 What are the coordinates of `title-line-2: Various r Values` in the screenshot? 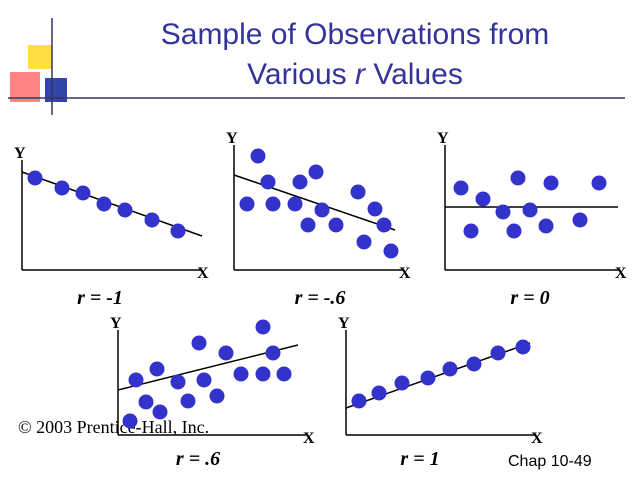 It's located at (355, 74).